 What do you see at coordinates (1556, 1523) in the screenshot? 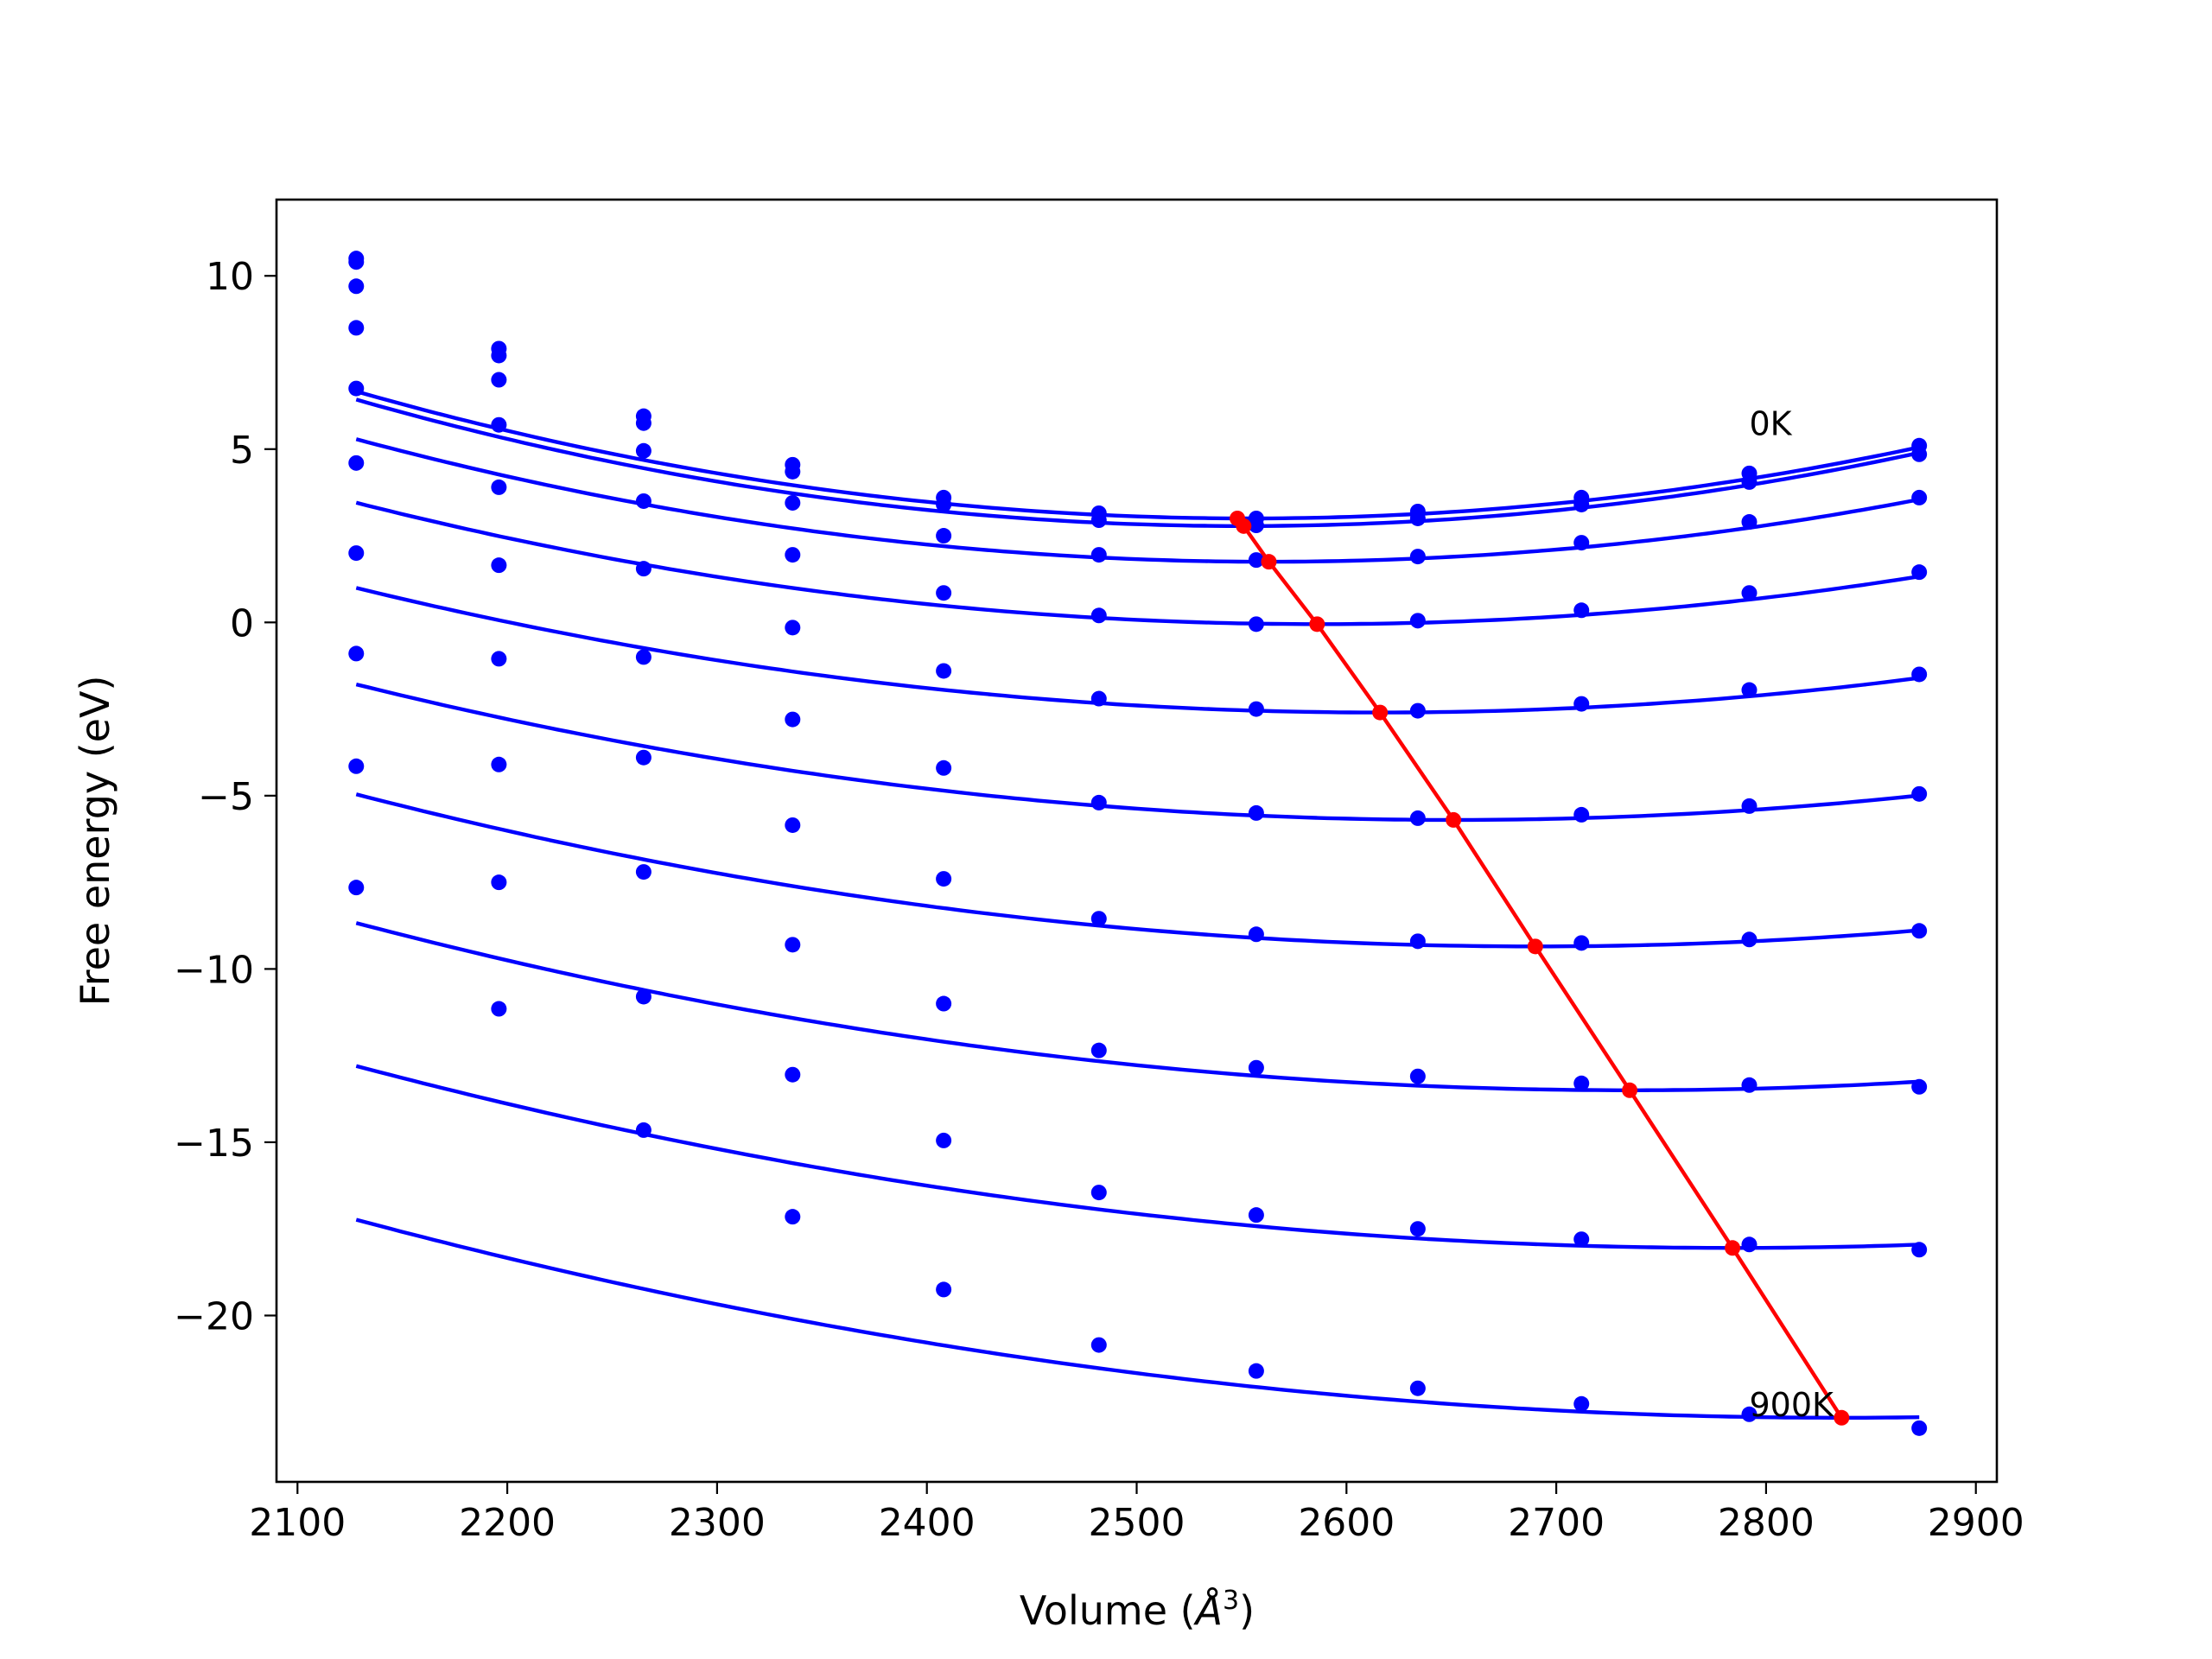
I see `x-tick-label: 2700` at bounding box center [1556, 1523].